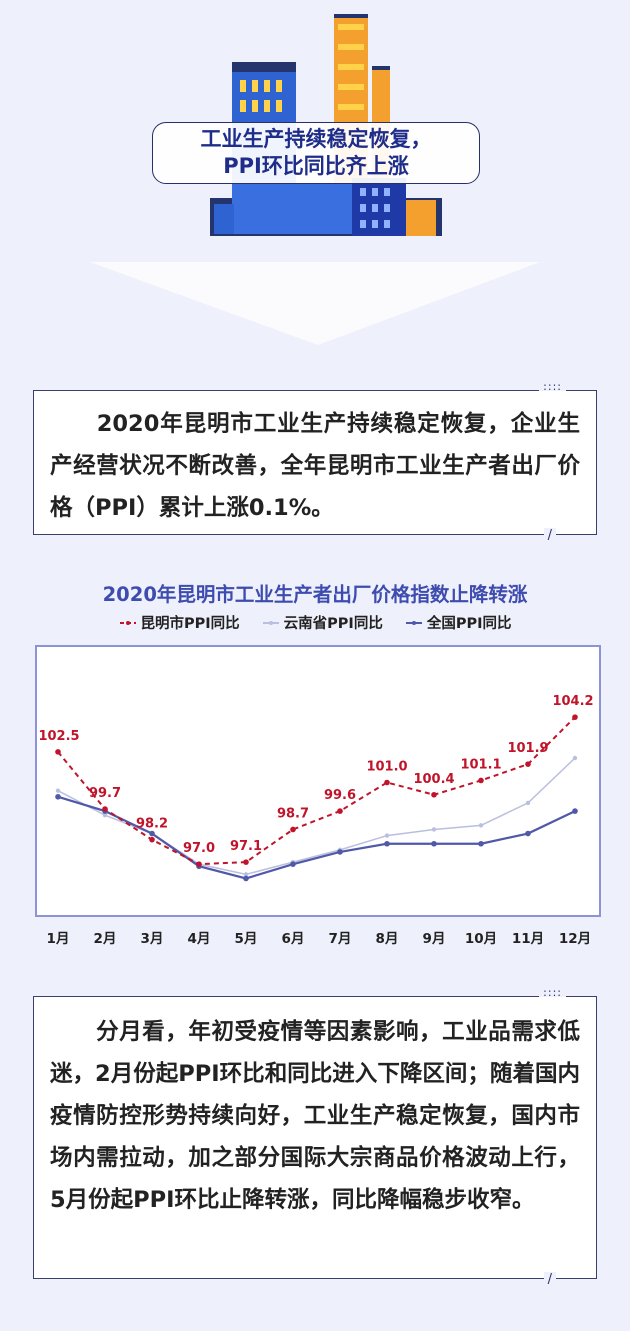  I want to click on headline-line-1: 工业生产持续稳定恢复，, so click(316, 139).